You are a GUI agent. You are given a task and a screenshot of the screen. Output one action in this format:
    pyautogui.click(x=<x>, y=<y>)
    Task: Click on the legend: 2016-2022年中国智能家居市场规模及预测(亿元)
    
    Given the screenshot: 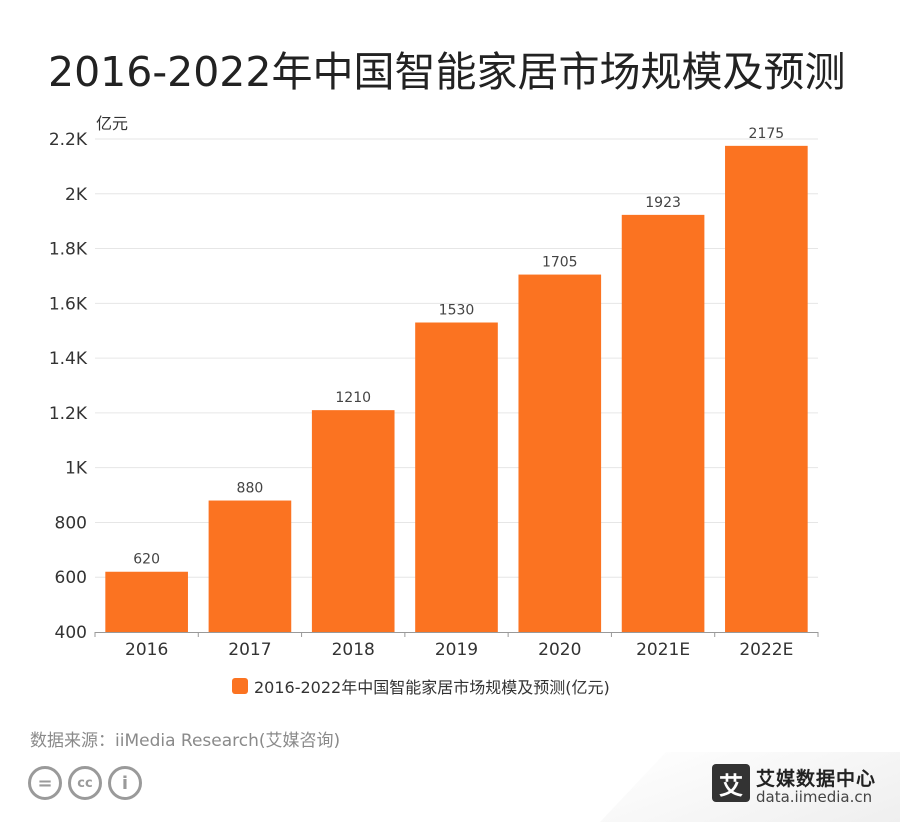 What is the action you would take?
    pyautogui.click(x=421, y=686)
    